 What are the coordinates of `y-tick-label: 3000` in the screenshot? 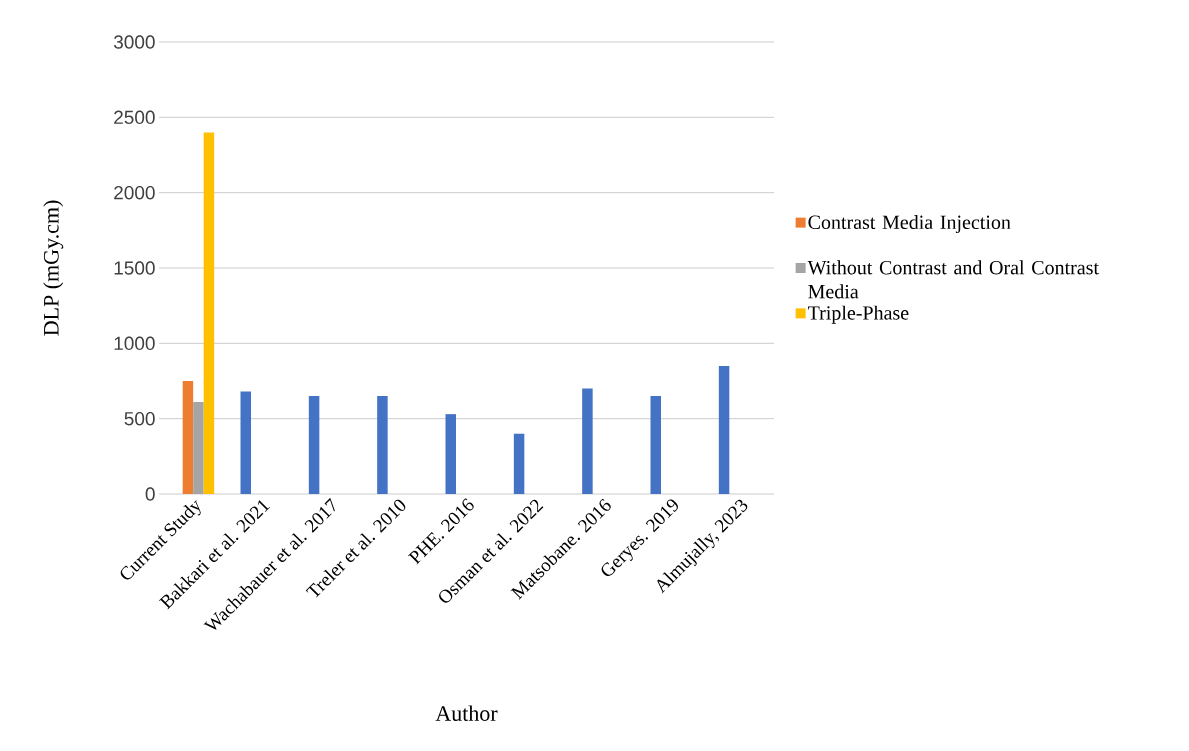 It's located at (134, 42).